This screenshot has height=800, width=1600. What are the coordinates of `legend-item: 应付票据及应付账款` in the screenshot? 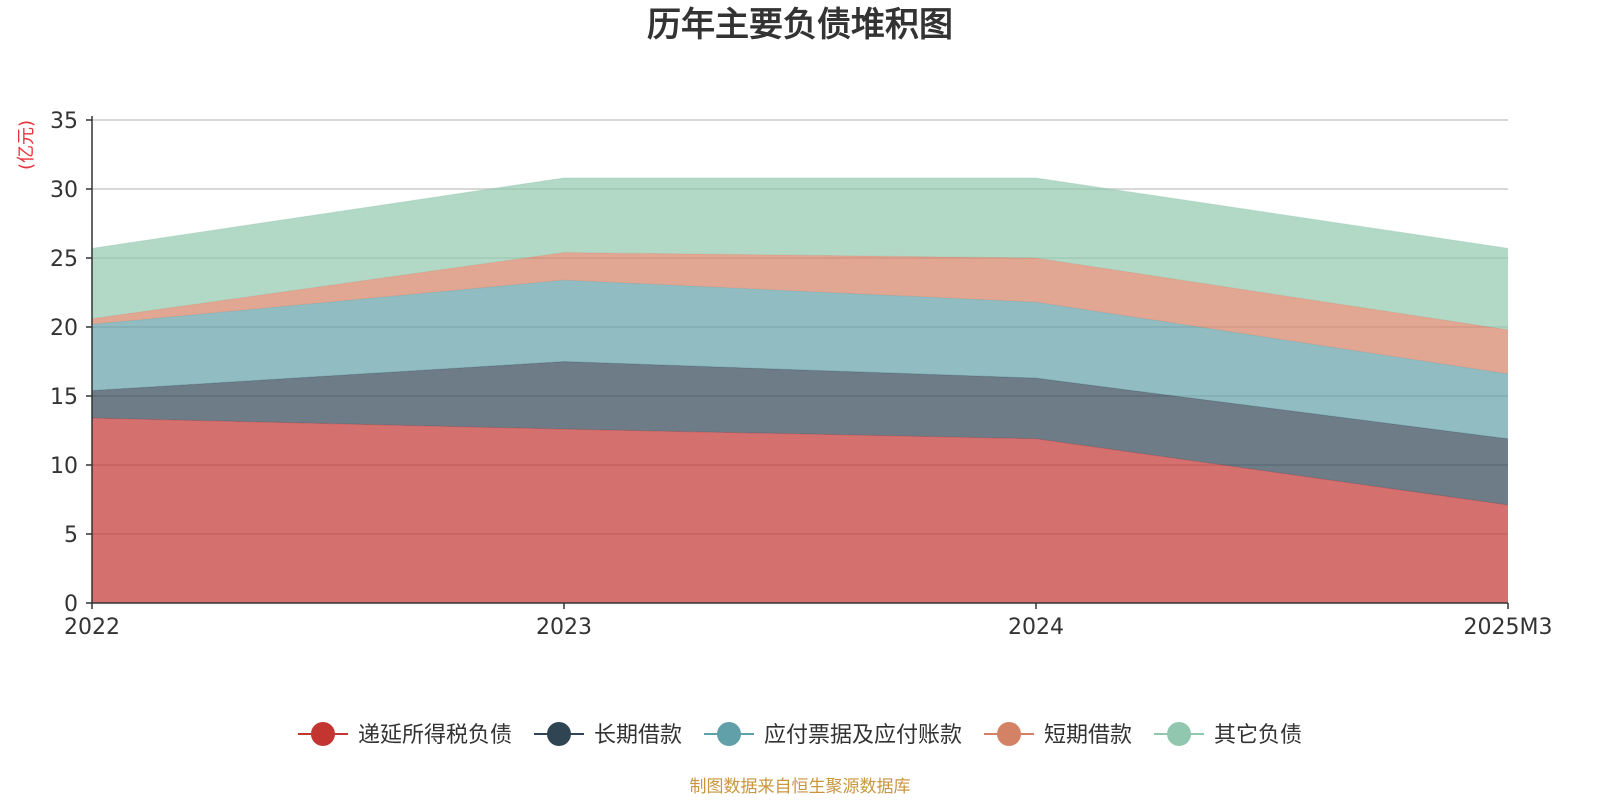 It's located at (832, 735).